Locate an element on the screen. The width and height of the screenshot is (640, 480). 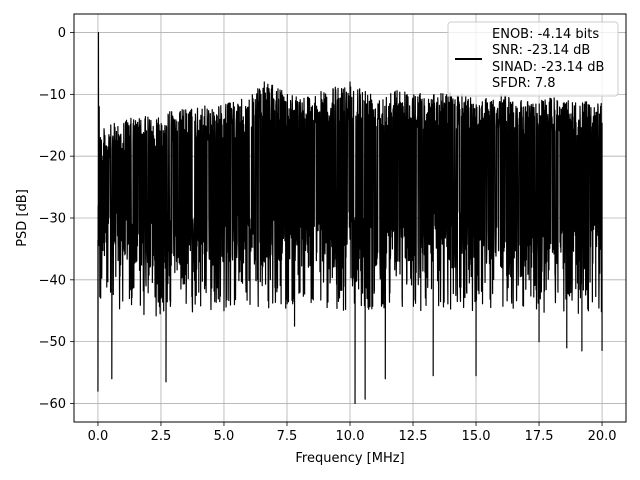
x-tick-label: 2.5 is located at coordinates (161, 436).